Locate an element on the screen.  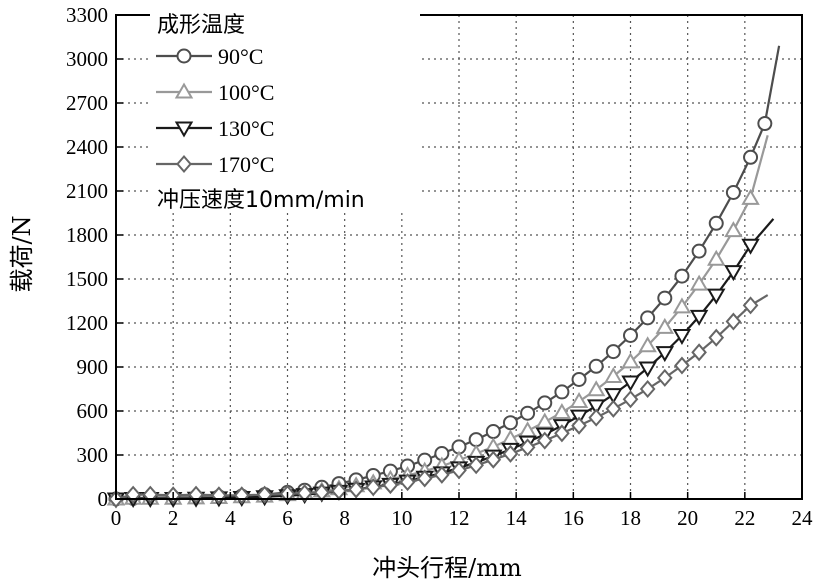
y-tick-label: 900 is located at coordinates (93, 367).